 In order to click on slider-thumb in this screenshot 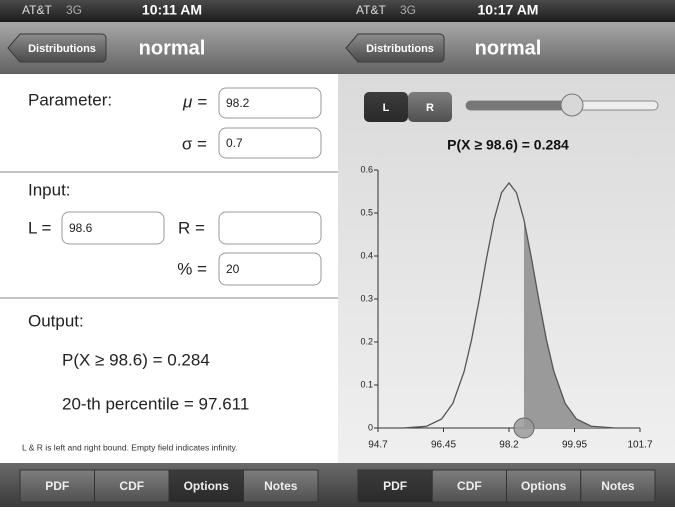, I will do `click(572, 105)`.